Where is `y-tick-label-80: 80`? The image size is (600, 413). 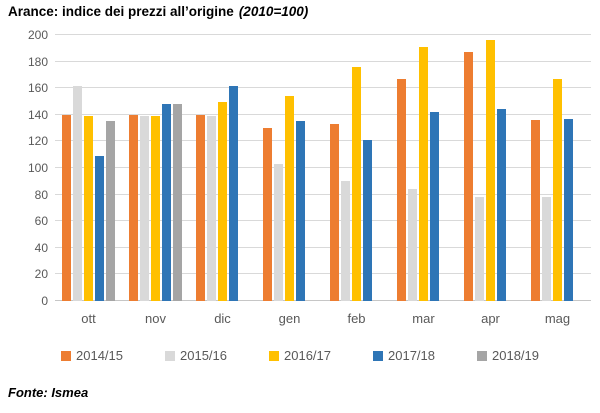
y-tick-label-80: 80 is located at coordinates (41, 194).